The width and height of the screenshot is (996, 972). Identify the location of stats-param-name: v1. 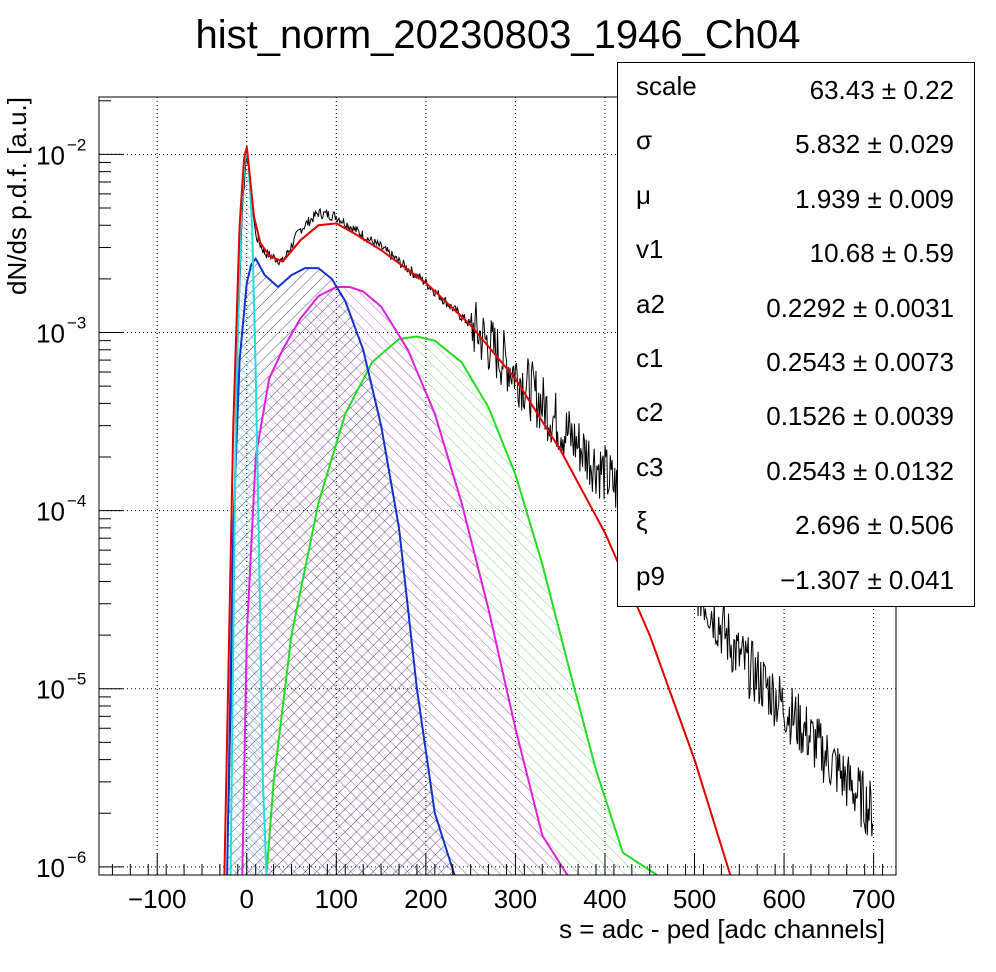
(650, 249).